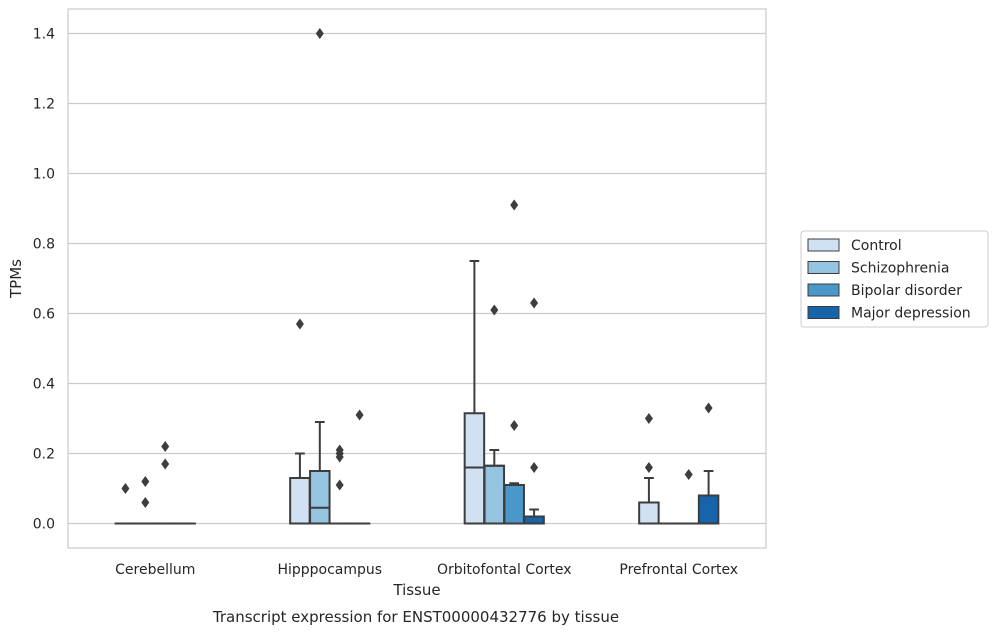 The width and height of the screenshot is (997, 634). What do you see at coordinates (44, 315) in the screenshot?
I see `y-tick-label: 0.6` at bounding box center [44, 315].